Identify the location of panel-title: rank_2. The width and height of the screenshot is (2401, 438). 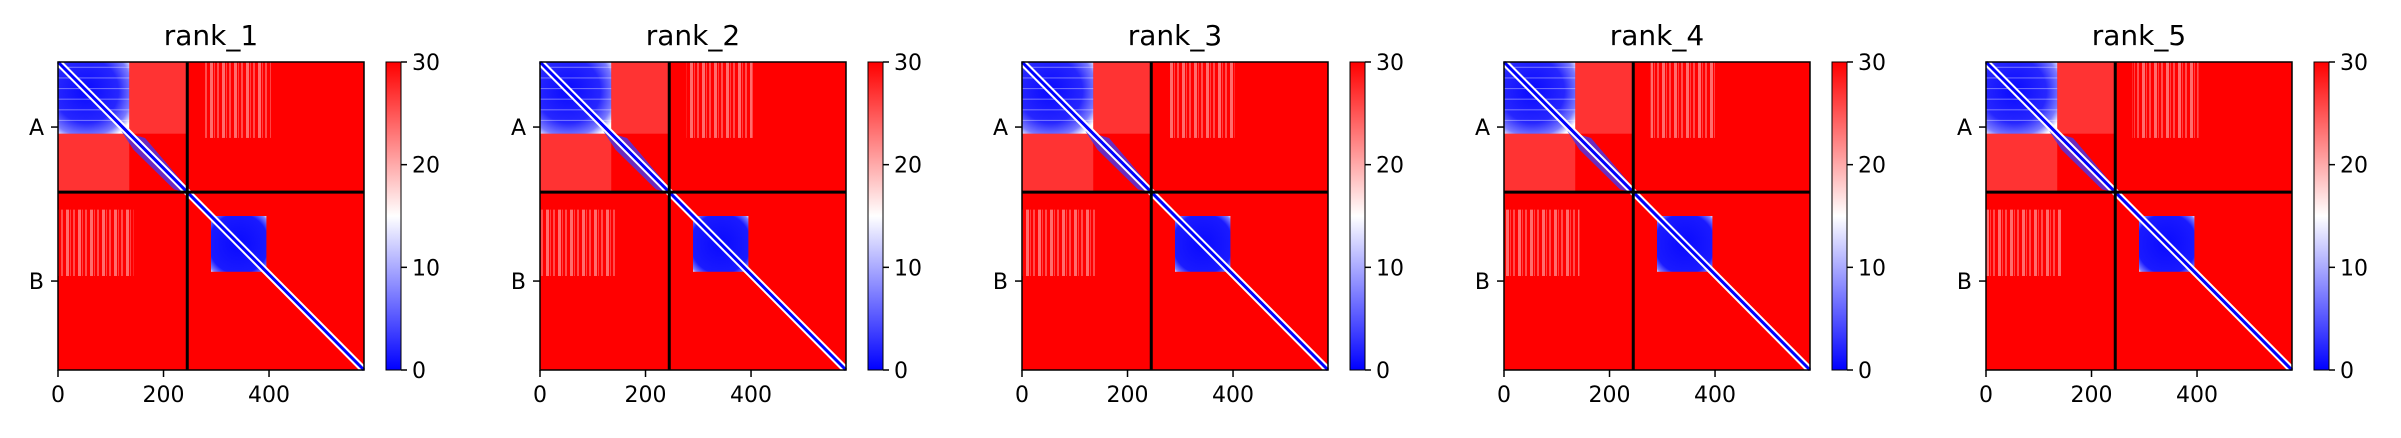
(693, 35).